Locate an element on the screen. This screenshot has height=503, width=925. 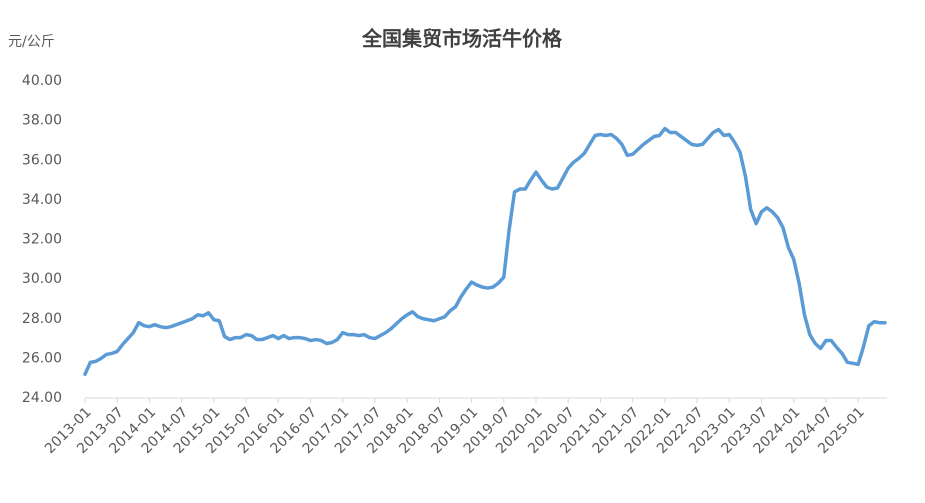
y-tick-label: 30.00 is located at coordinates (42, 279).